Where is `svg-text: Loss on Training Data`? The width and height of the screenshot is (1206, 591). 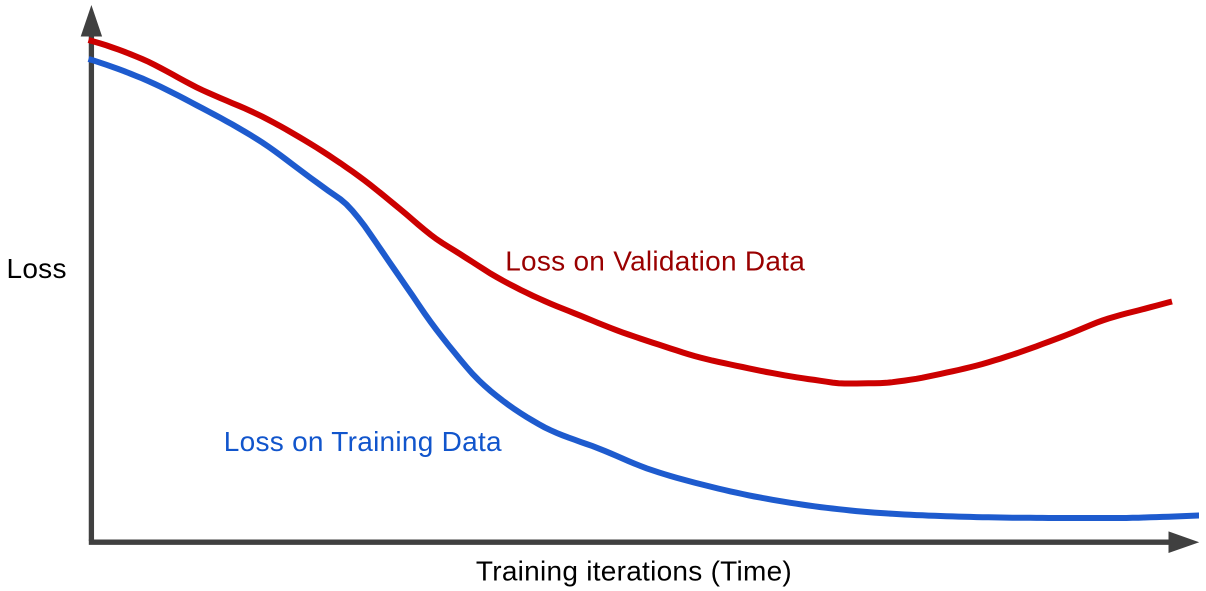 svg-text: Loss on Training Data is located at coordinates (363, 441).